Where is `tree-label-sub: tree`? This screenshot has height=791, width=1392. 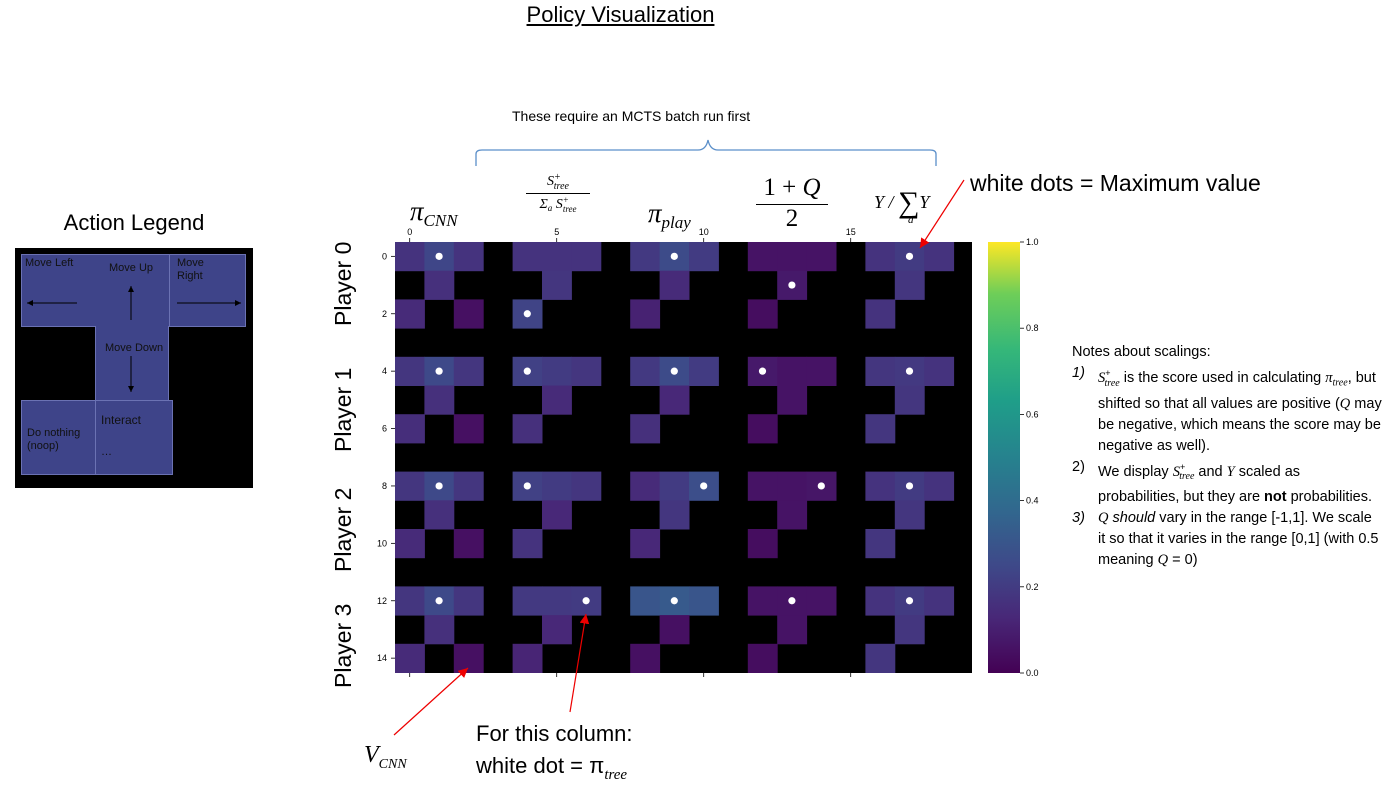 tree-label-sub: tree is located at coordinates (616, 775).